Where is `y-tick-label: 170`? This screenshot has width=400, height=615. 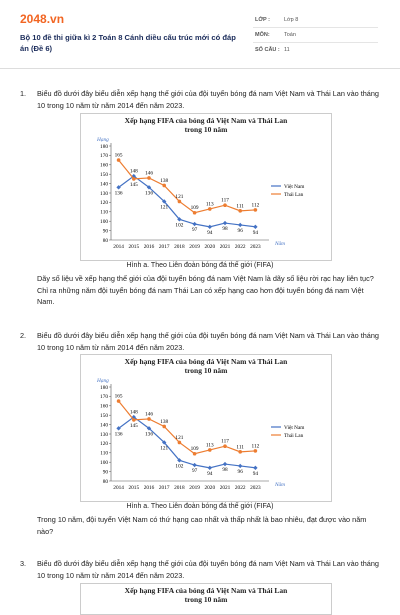 y-tick-label: 170 is located at coordinates (104, 156).